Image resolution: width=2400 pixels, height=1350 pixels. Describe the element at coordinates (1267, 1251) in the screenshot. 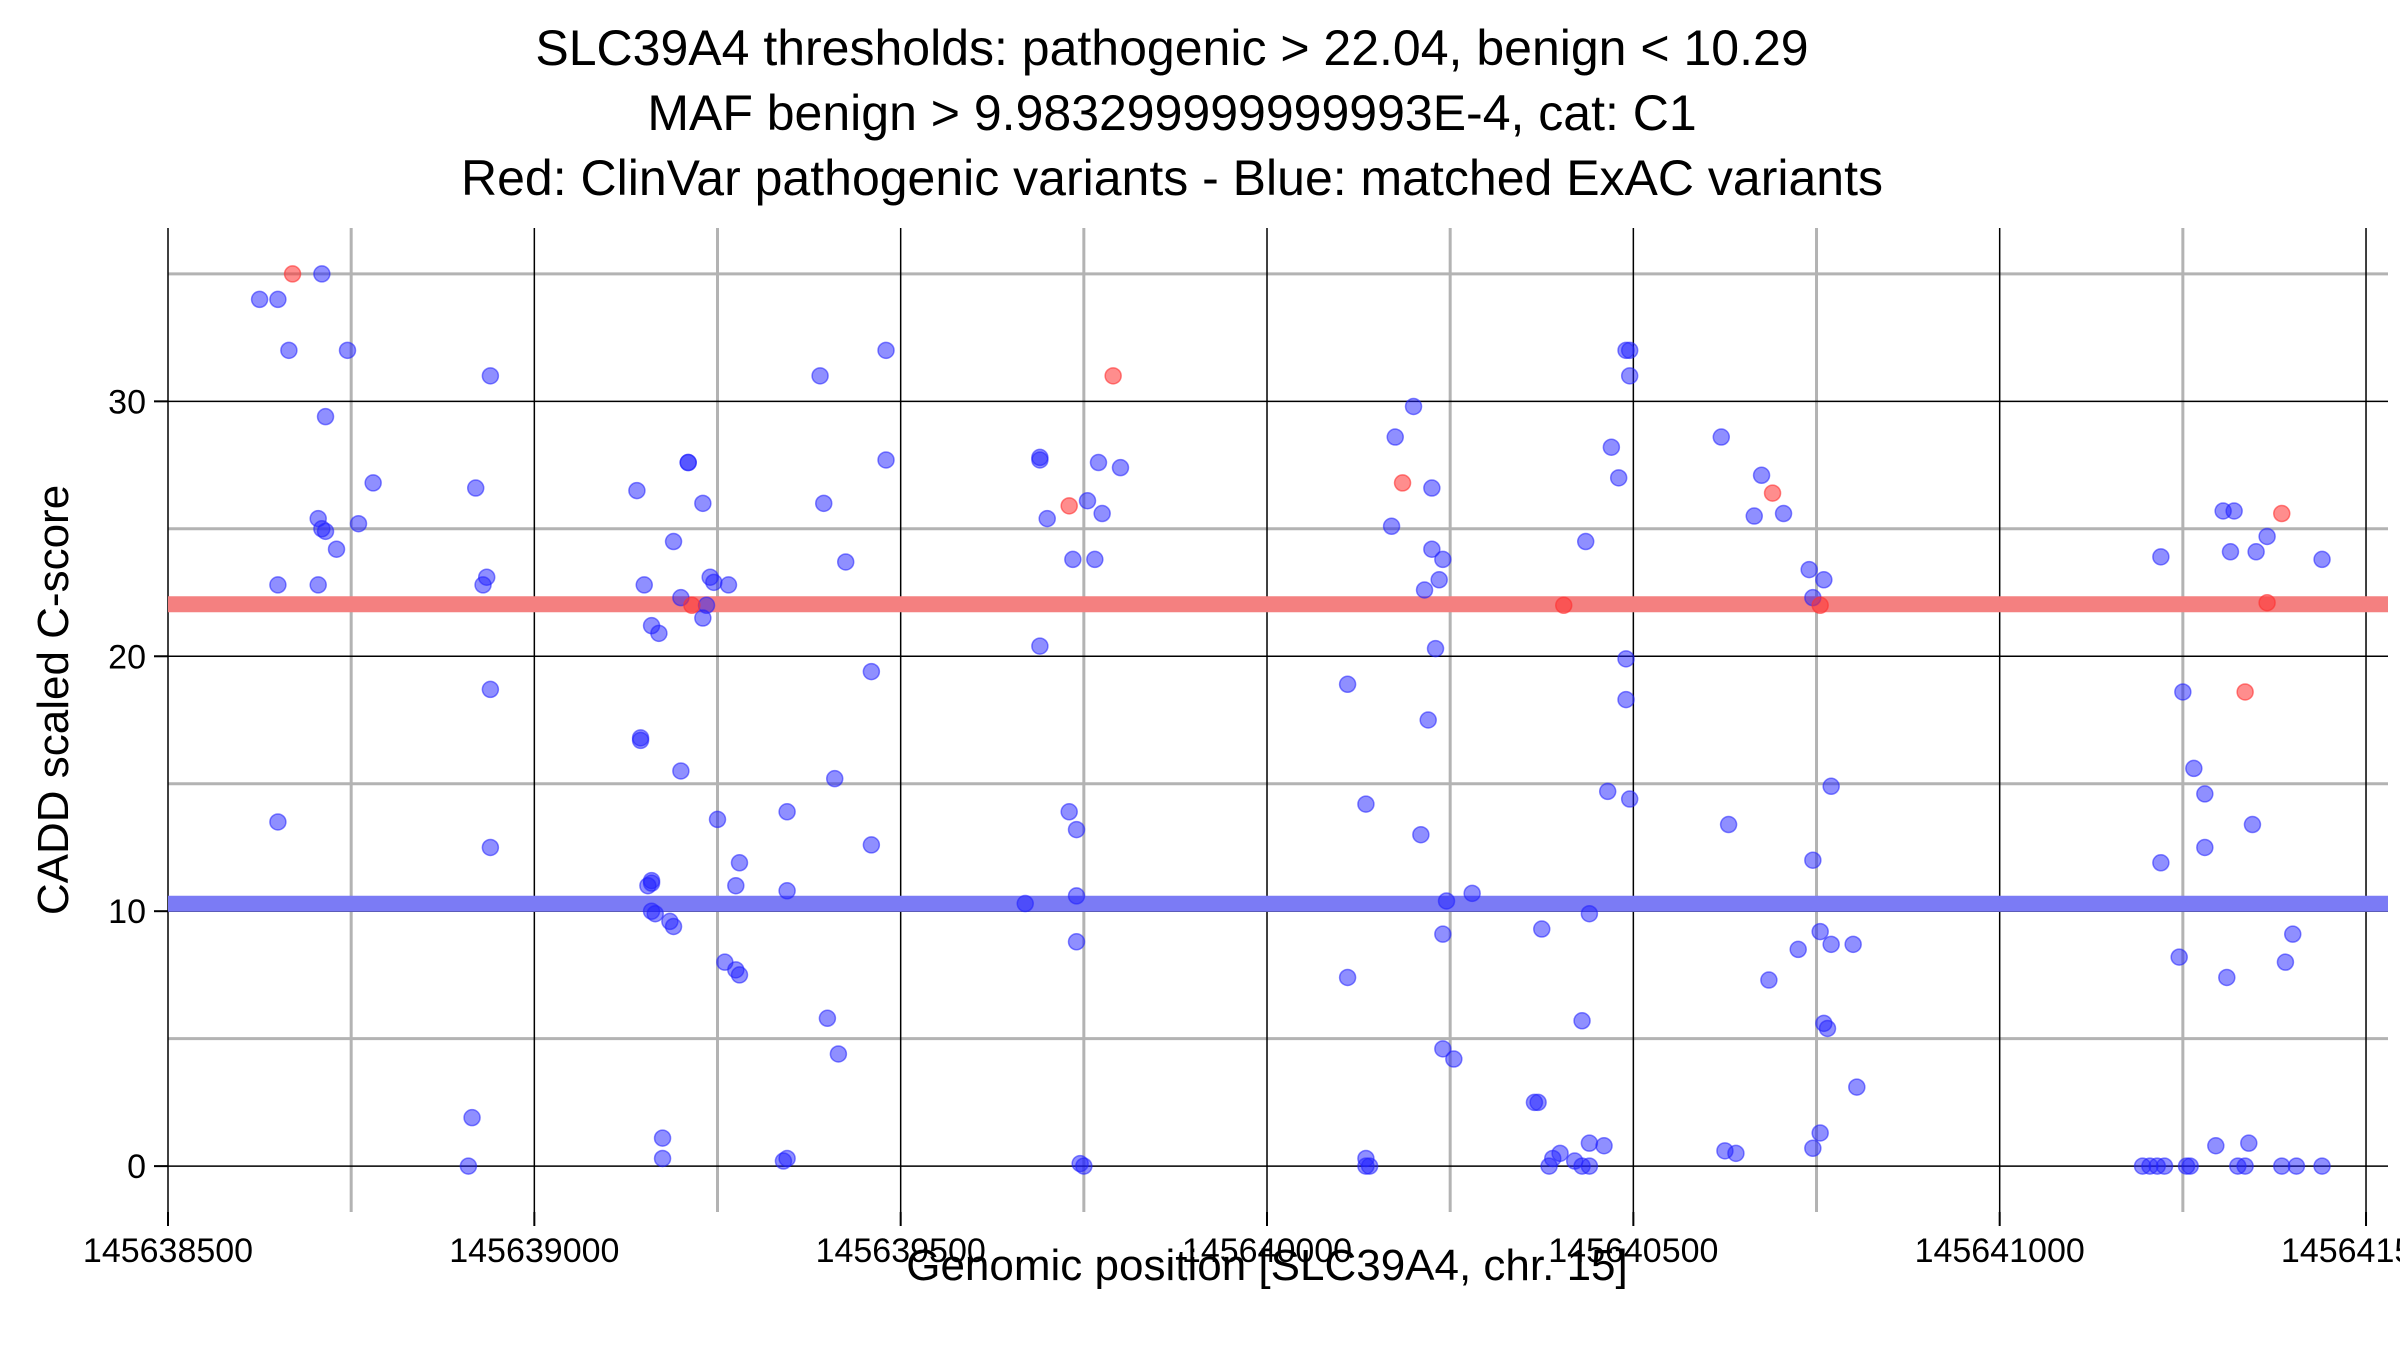

I see `x-tick-label: 145640000` at that location.